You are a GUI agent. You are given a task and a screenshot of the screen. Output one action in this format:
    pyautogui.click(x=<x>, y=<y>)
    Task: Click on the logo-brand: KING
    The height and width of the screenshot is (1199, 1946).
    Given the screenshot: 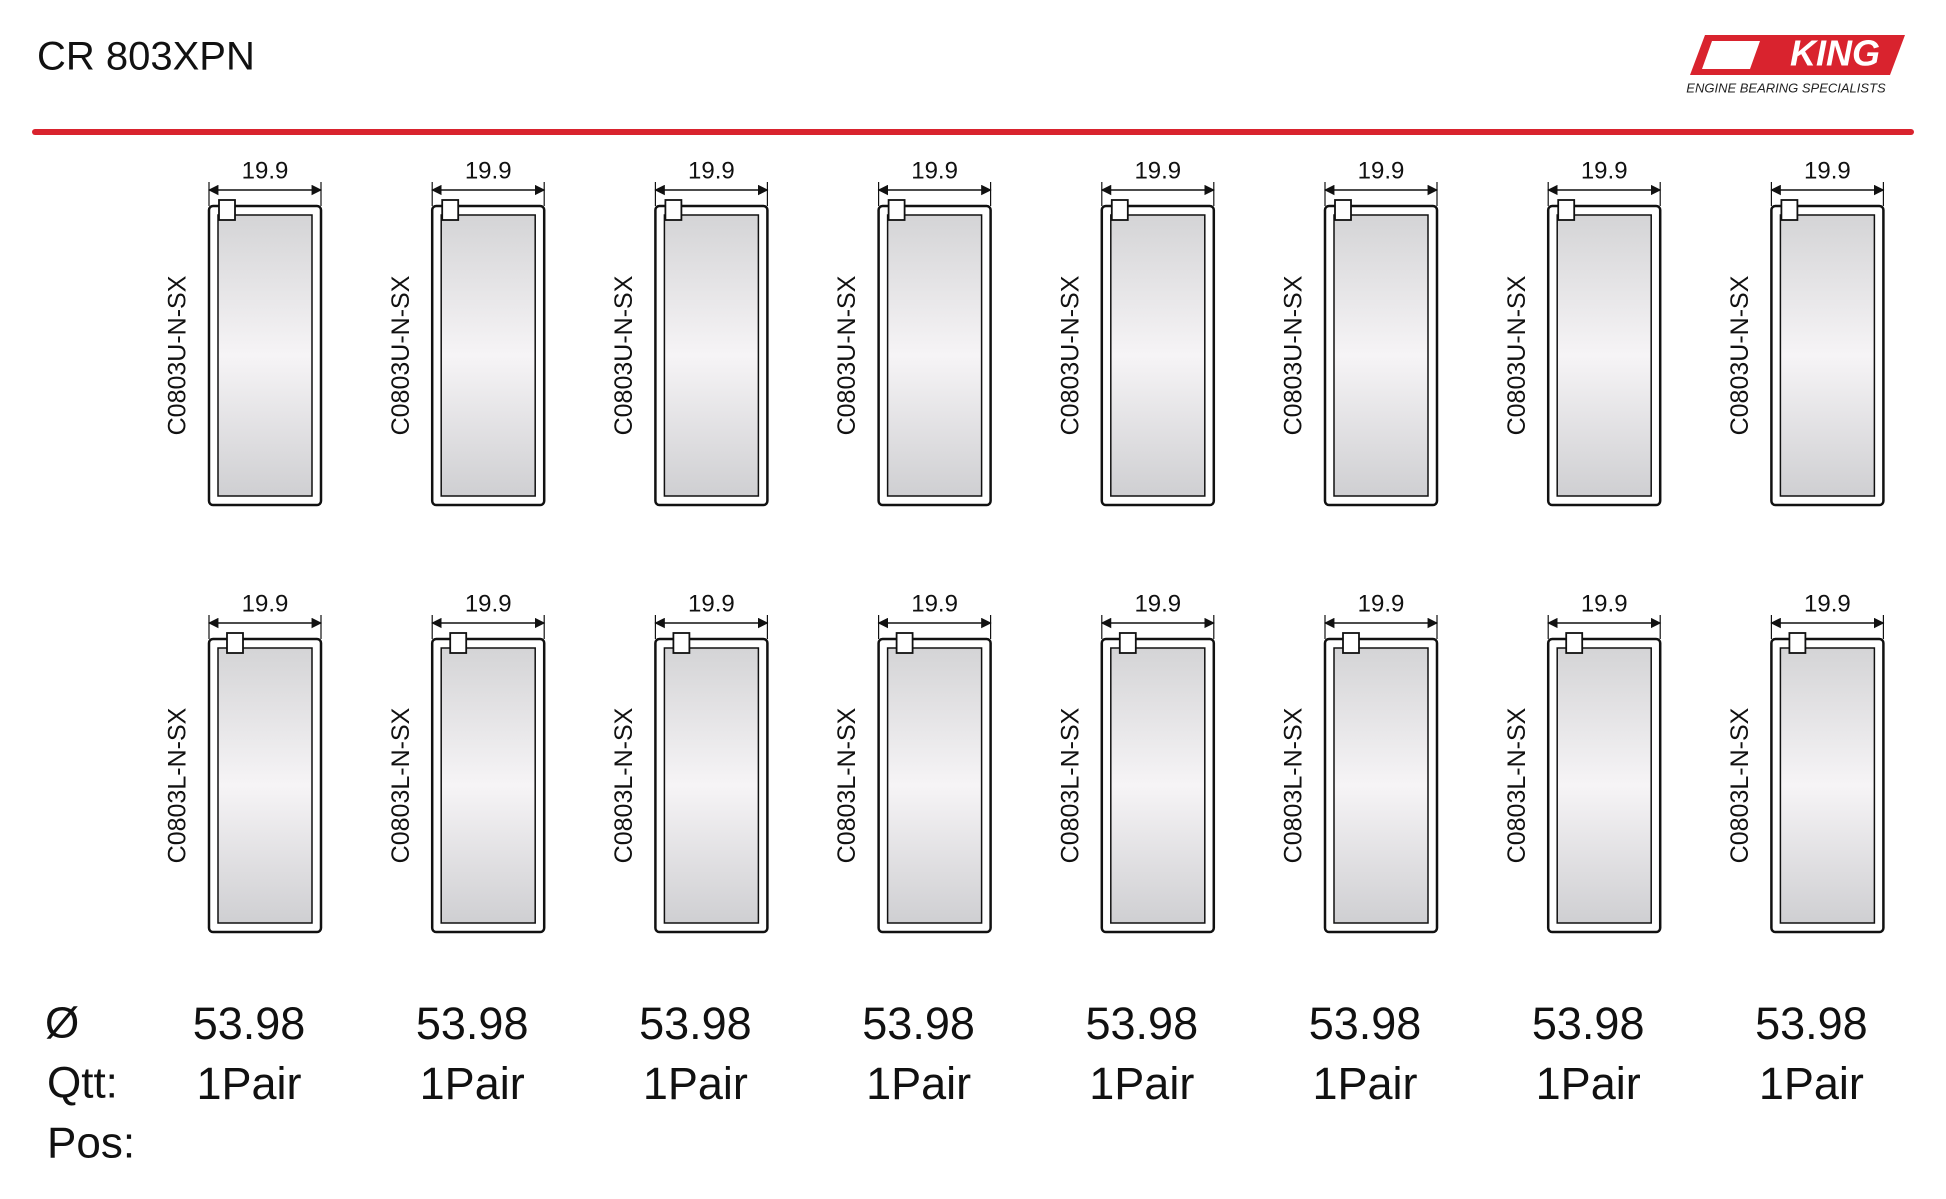 What is the action you would take?
    pyautogui.click(x=1835, y=53)
    